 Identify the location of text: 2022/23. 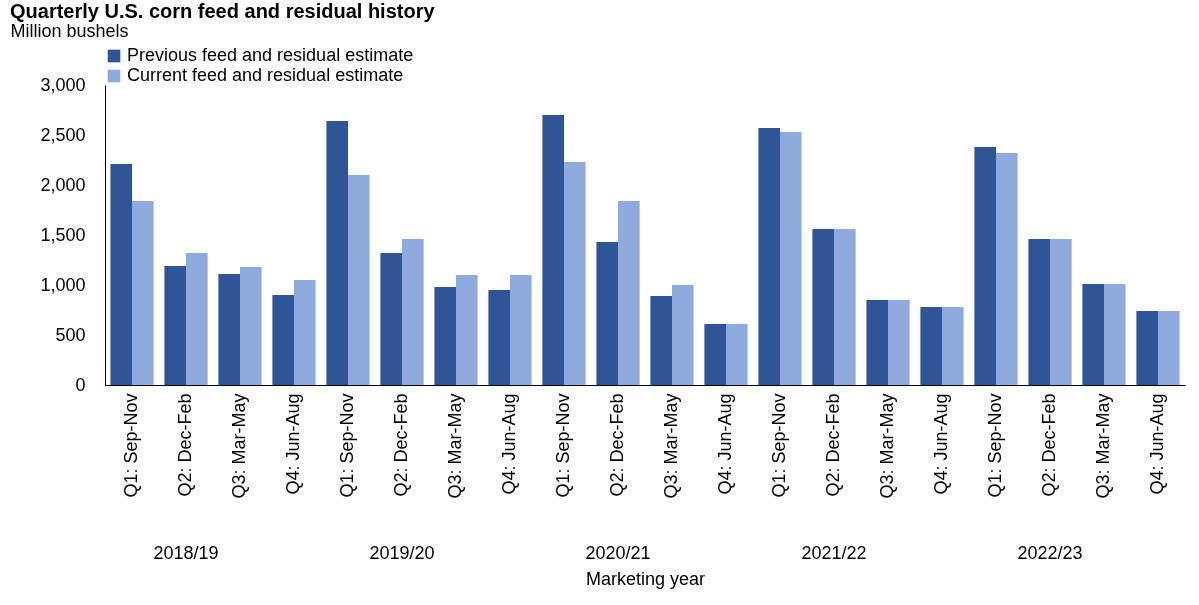
(1050, 553).